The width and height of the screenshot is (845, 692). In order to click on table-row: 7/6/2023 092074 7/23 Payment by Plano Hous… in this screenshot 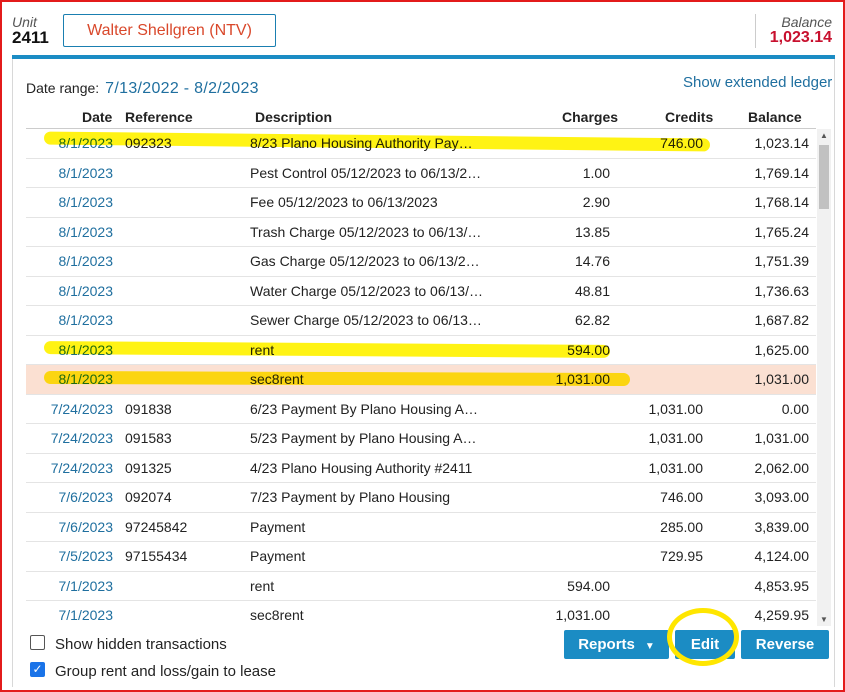, I will do `click(421, 498)`.